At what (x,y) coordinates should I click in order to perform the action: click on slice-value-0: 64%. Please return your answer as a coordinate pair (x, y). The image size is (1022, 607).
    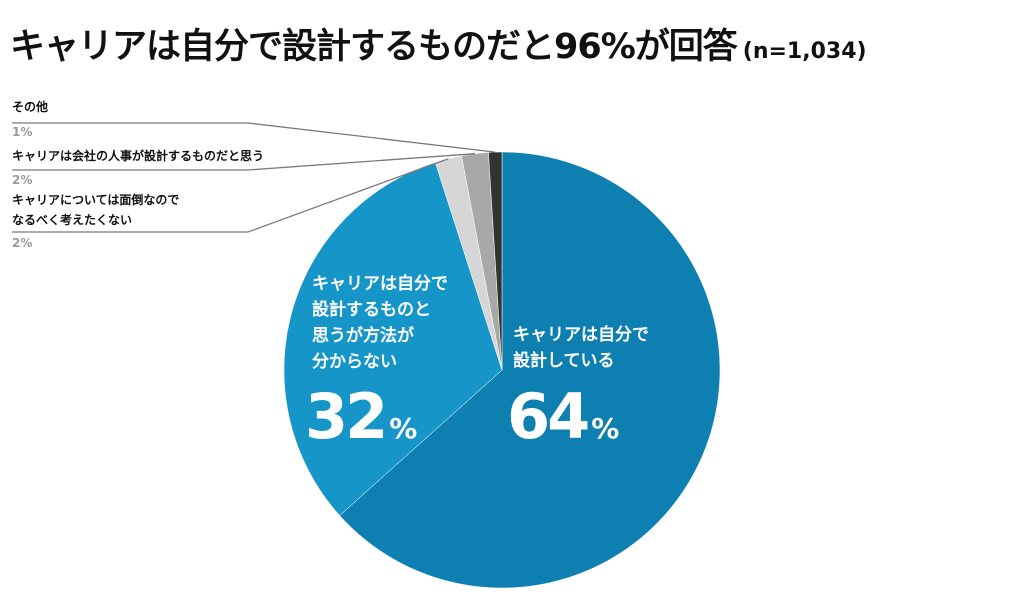
    Looking at the image, I should click on (563, 416).